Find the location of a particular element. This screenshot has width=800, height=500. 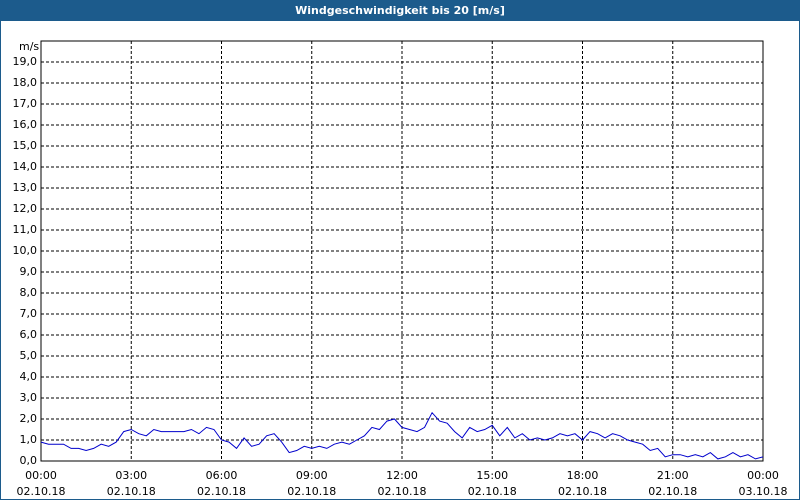

x-tick-label: 00:00 03.10.18 is located at coordinates (763, 483).